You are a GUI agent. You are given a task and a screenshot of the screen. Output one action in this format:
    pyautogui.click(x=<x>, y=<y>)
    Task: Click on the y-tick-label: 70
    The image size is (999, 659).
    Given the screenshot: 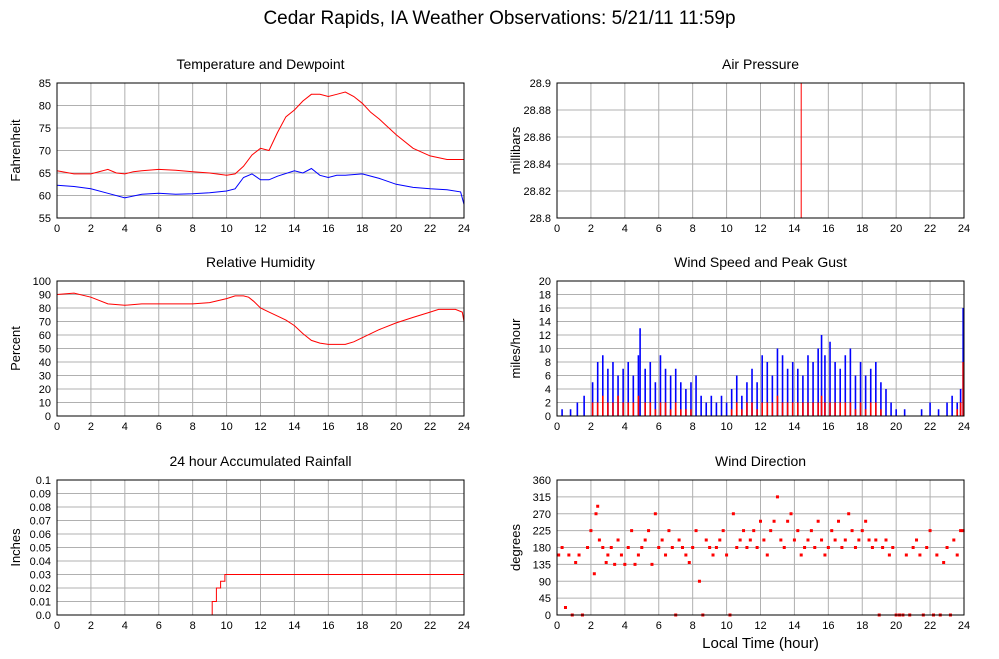 What is the action you would take?
    pyautogui.click(x=45, y=323)
    